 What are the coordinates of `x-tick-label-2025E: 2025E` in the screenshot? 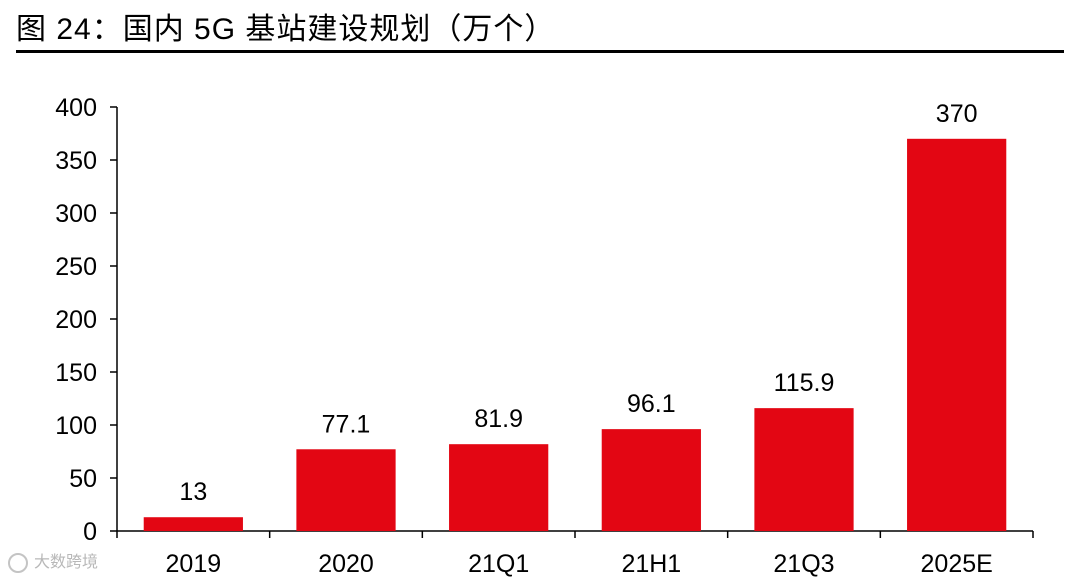 It's located at (957, 564).